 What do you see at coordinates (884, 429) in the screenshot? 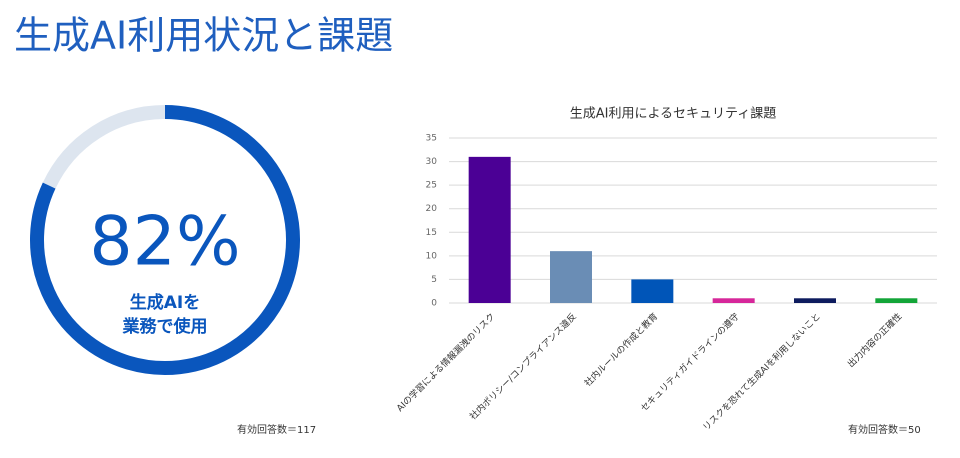
I see `note: 有効回答数＝50` at bounding box center [884, 429].